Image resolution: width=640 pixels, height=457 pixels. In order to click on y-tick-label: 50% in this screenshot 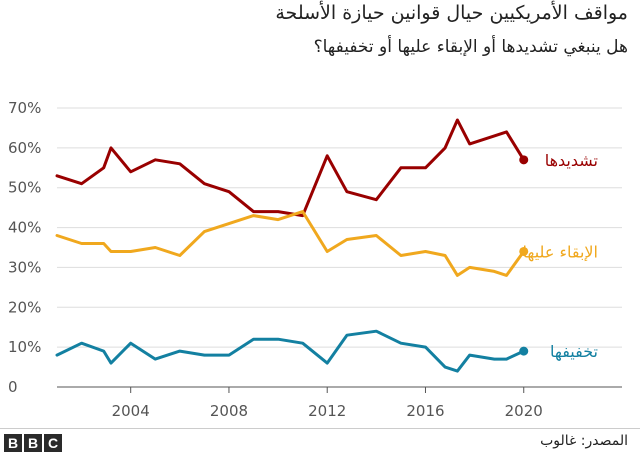, I will do `click(24, 188)`.